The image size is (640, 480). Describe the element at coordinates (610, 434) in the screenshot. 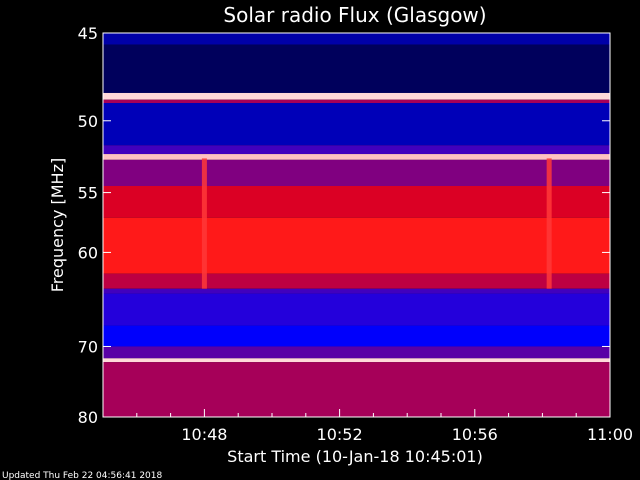

I see `x-tick-label-3: 11:00` at that location.